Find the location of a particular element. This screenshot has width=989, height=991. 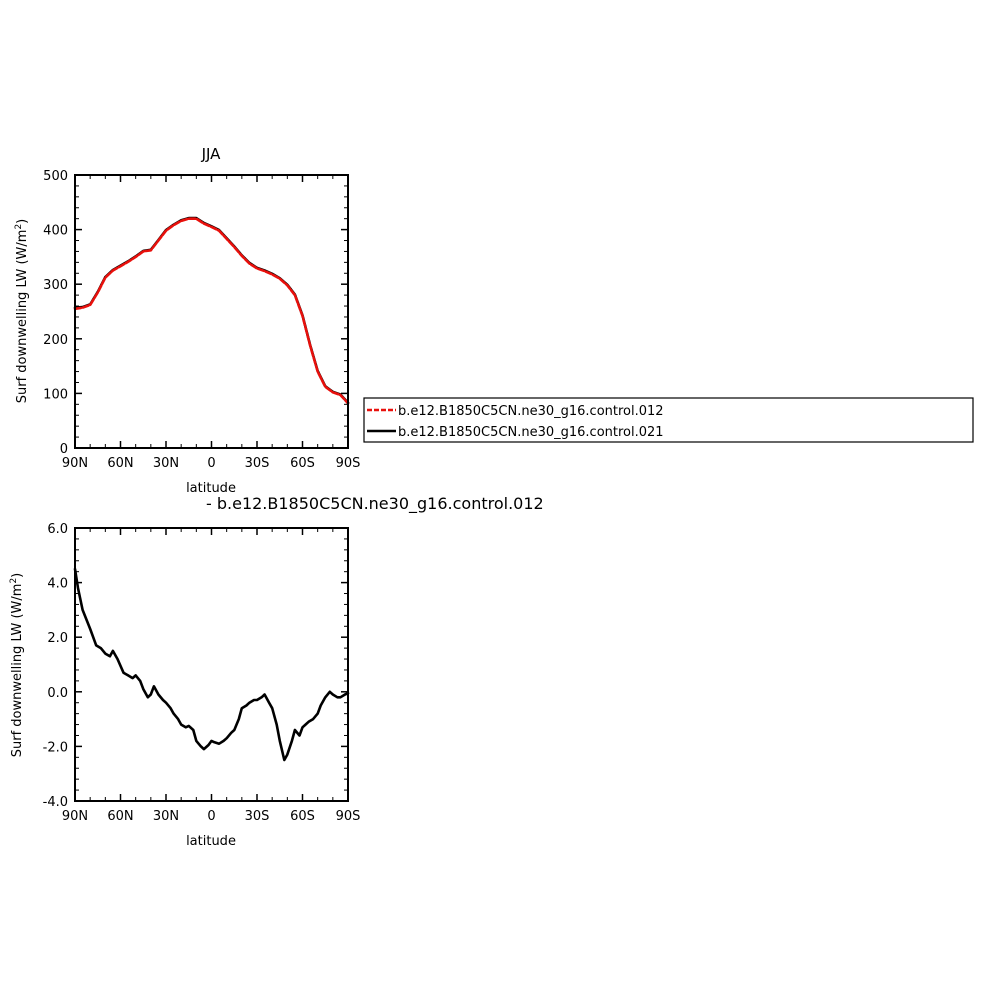

top-panel-frame is located at coordinates (211, 311).